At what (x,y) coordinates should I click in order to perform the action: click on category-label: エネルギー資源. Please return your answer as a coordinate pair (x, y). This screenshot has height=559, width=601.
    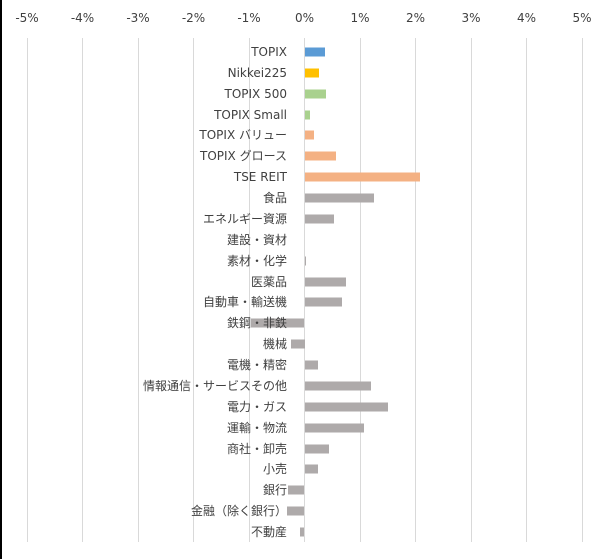
    Looking at the image, I should click on (244, 218).